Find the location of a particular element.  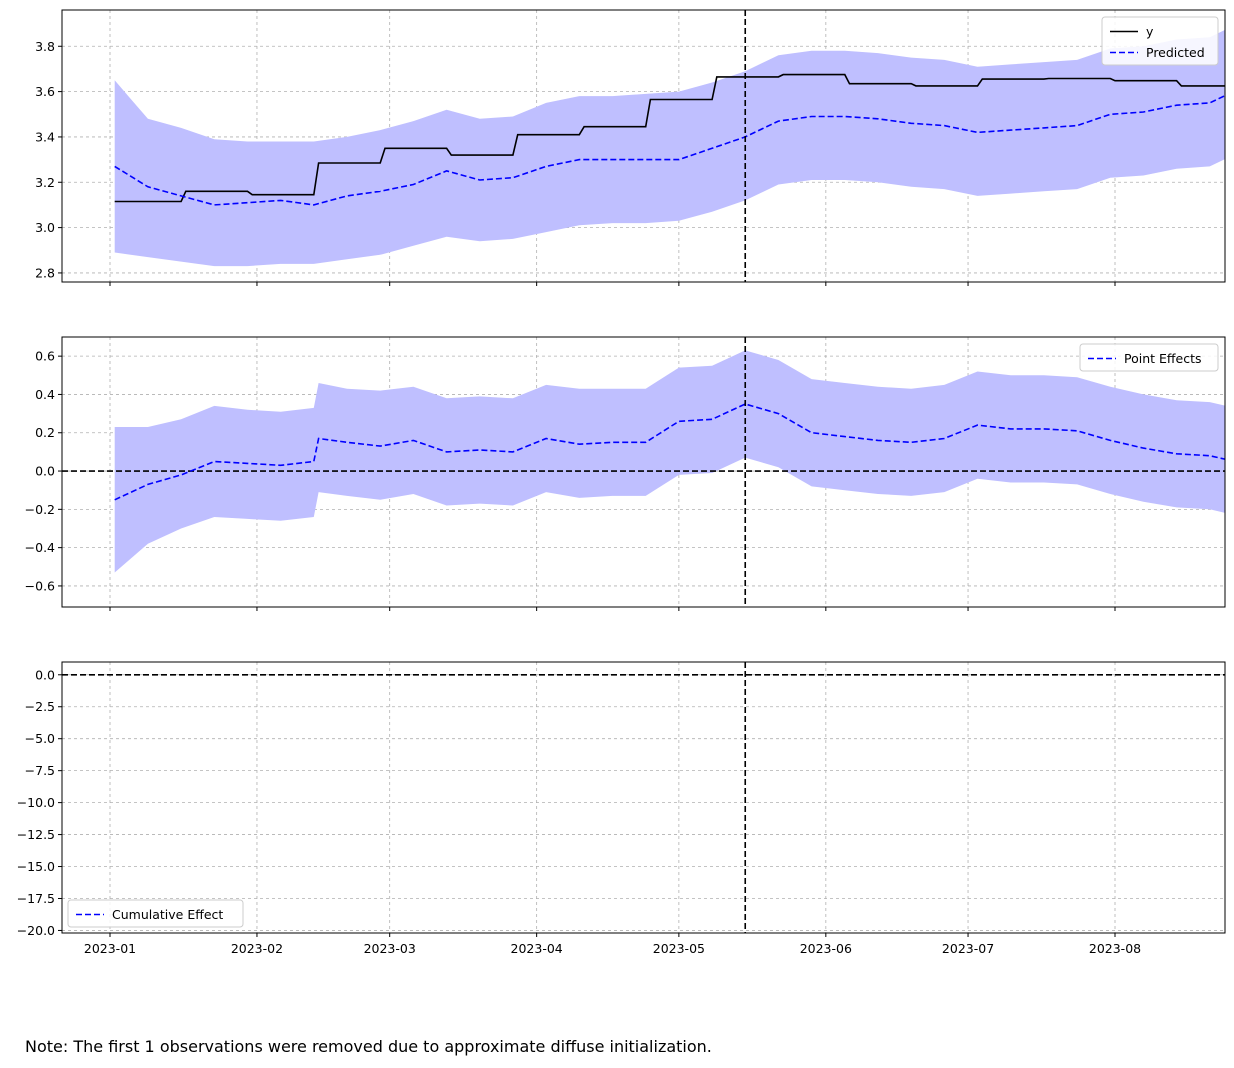

legend: Point Effects is located at coordinates (1149, 357).